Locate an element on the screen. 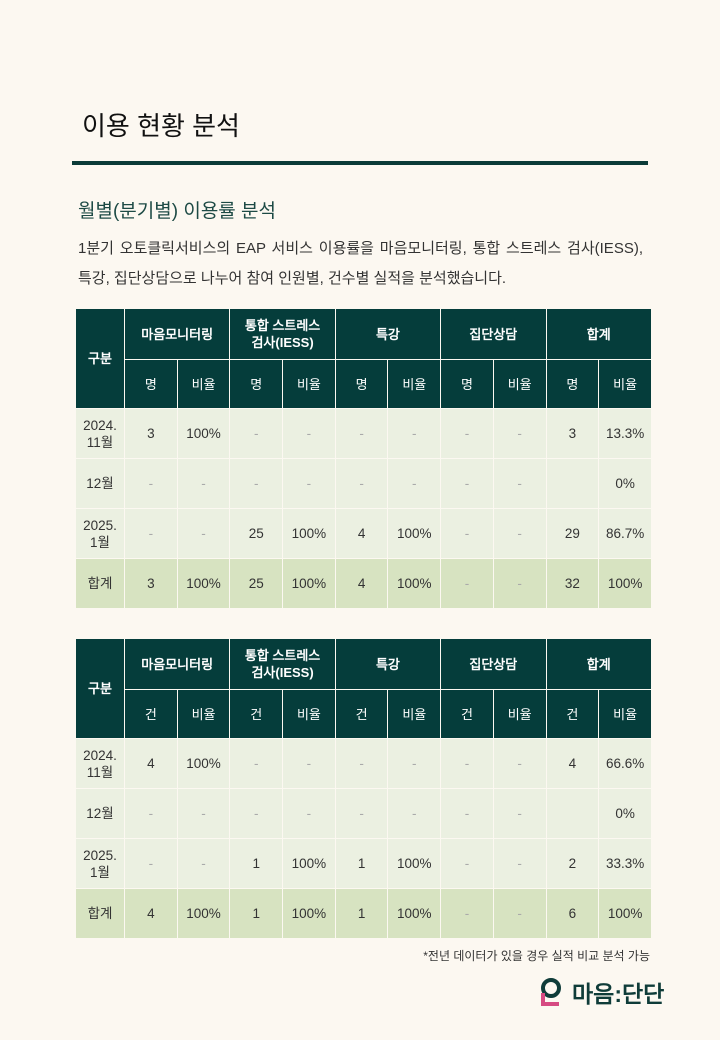  cell: 4 is located at coordinates (151, 763).